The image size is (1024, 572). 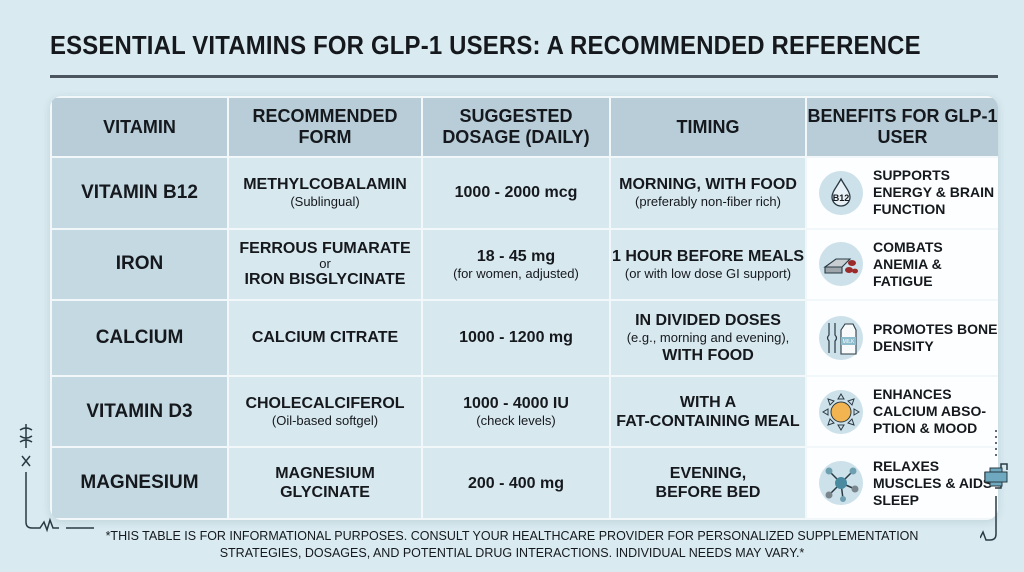 What do you see at coordinates (841, 411) in the screenshot?
I see `sun-icon` at bounding box center [841, 411].